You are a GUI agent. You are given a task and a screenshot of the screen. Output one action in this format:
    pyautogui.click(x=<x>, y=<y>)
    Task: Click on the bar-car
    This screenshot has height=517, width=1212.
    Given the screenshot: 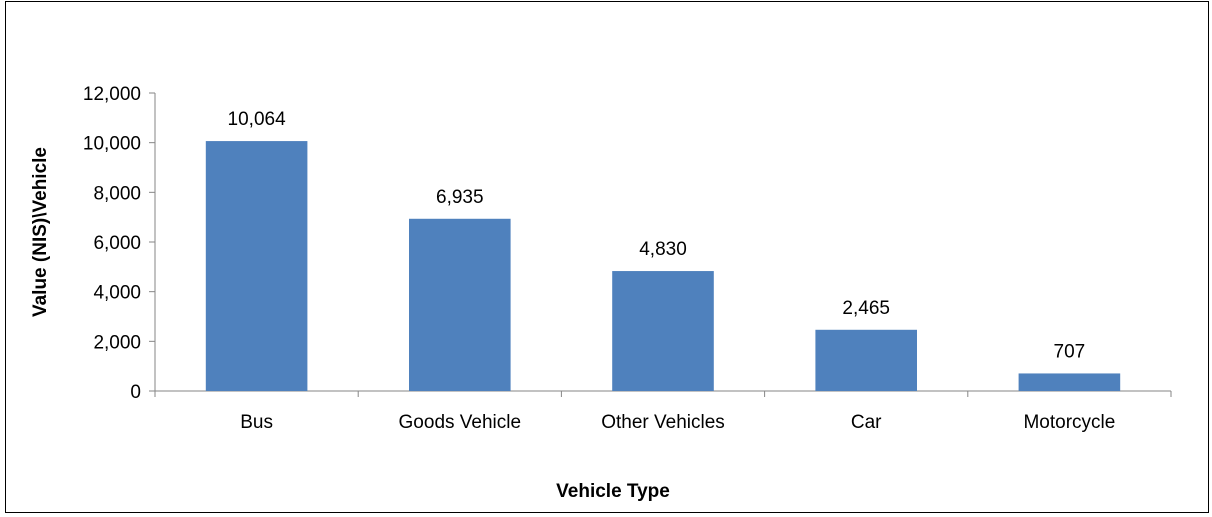 What is the action you would take?
    pyautogui.click(x=866, y=360)
    